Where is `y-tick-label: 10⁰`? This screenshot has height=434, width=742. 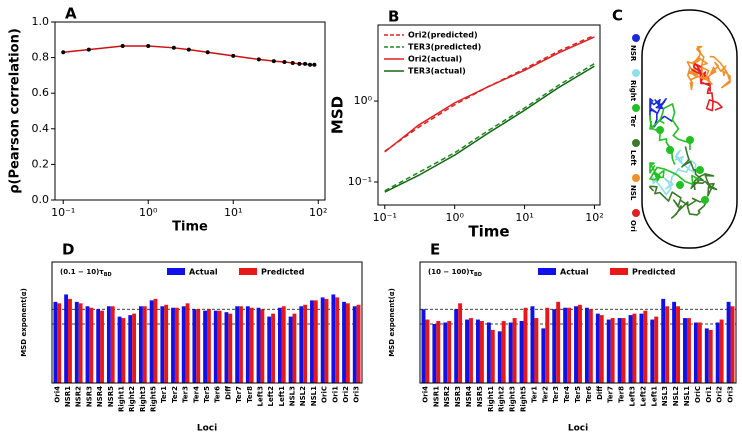 y-tick-label: 10⁰ is located at coordinates (363, 100).